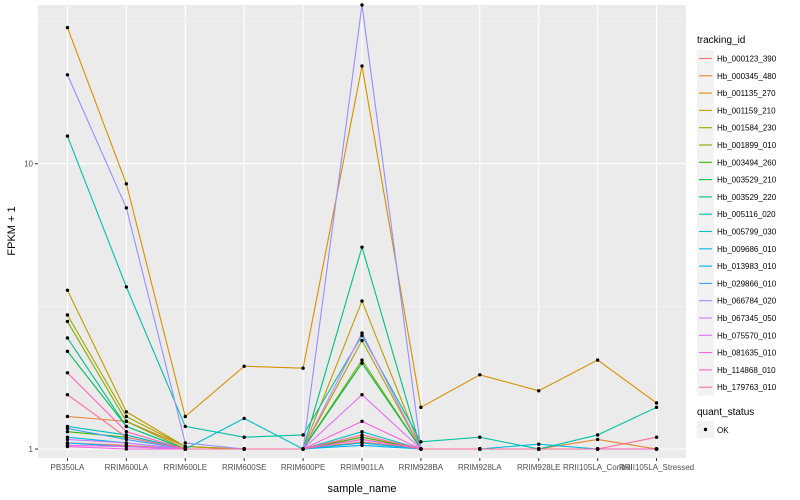  Describe the element at coordinates (746, 110) in the screenshot. I see `legend-label: Hb_001159_210` at that location.